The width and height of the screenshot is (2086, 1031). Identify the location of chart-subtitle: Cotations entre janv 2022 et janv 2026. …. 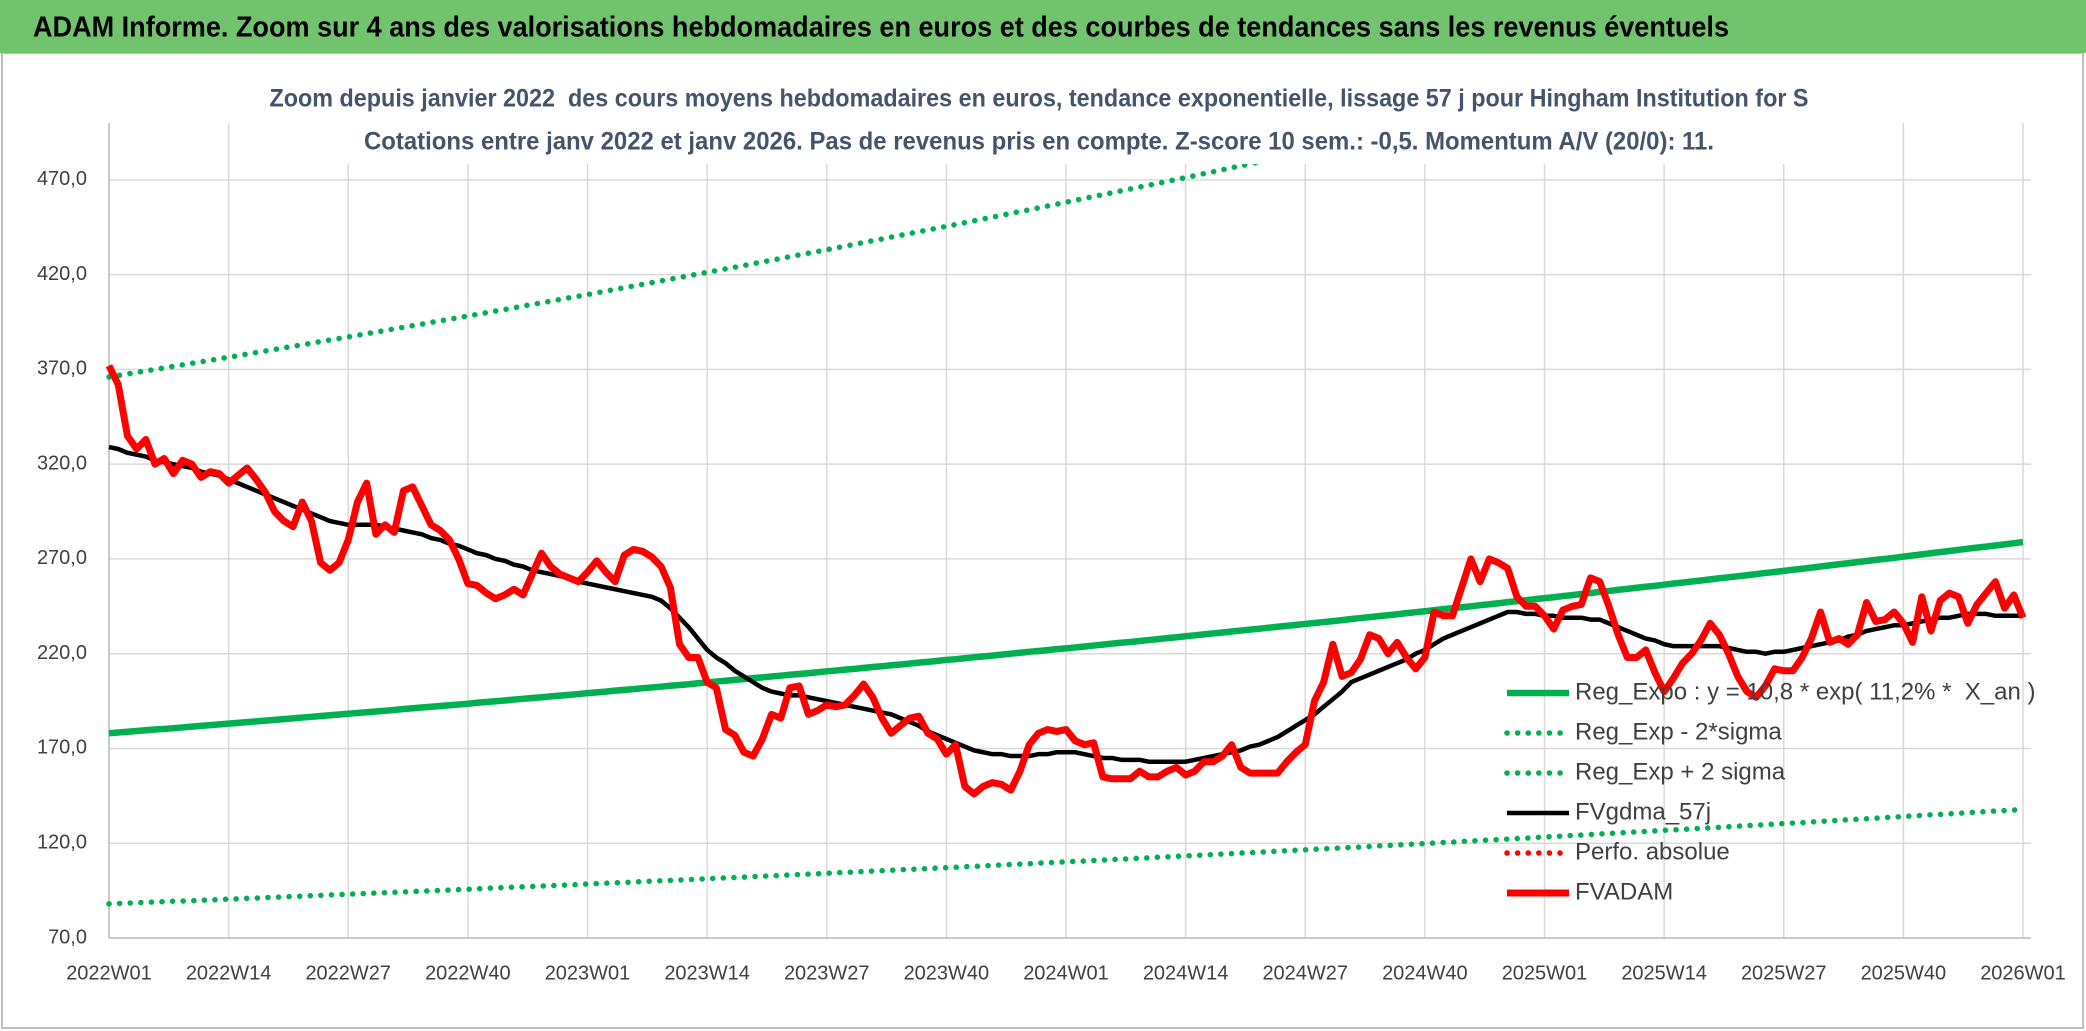
(1039, 142).